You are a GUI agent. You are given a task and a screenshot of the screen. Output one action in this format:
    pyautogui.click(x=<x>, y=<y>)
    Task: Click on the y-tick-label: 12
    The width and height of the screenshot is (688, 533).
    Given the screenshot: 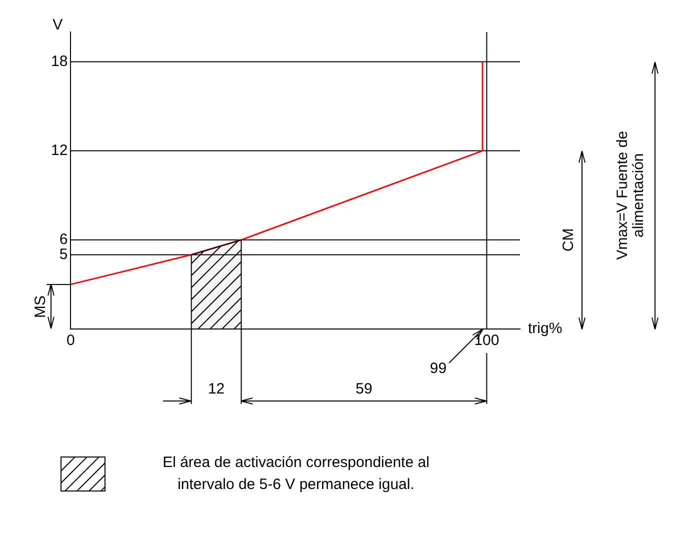 What is the action you would take?
    pyautogui.click(x=59, y=150)
    